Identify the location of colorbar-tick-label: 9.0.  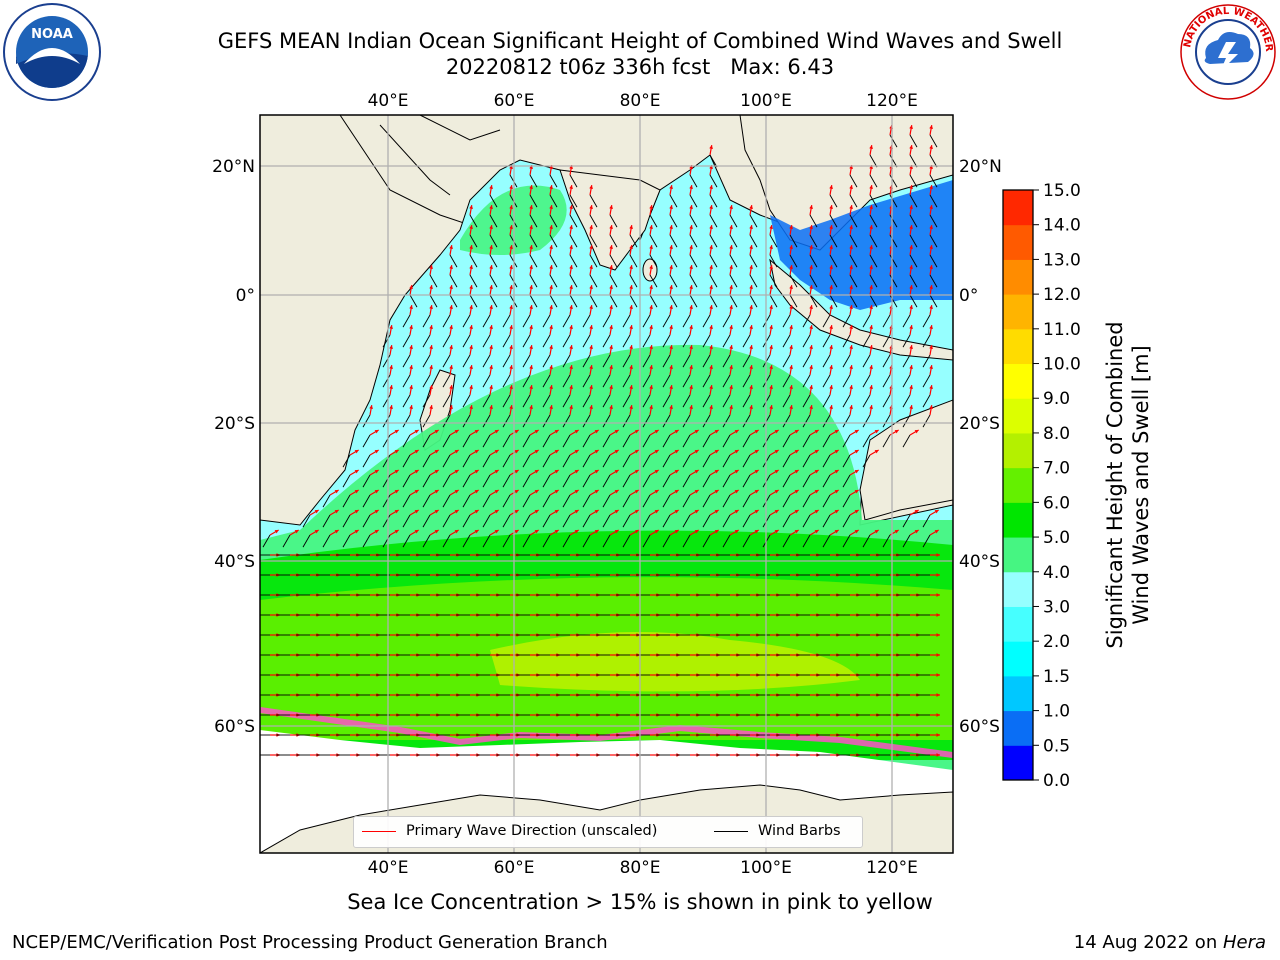
(1056, 399).